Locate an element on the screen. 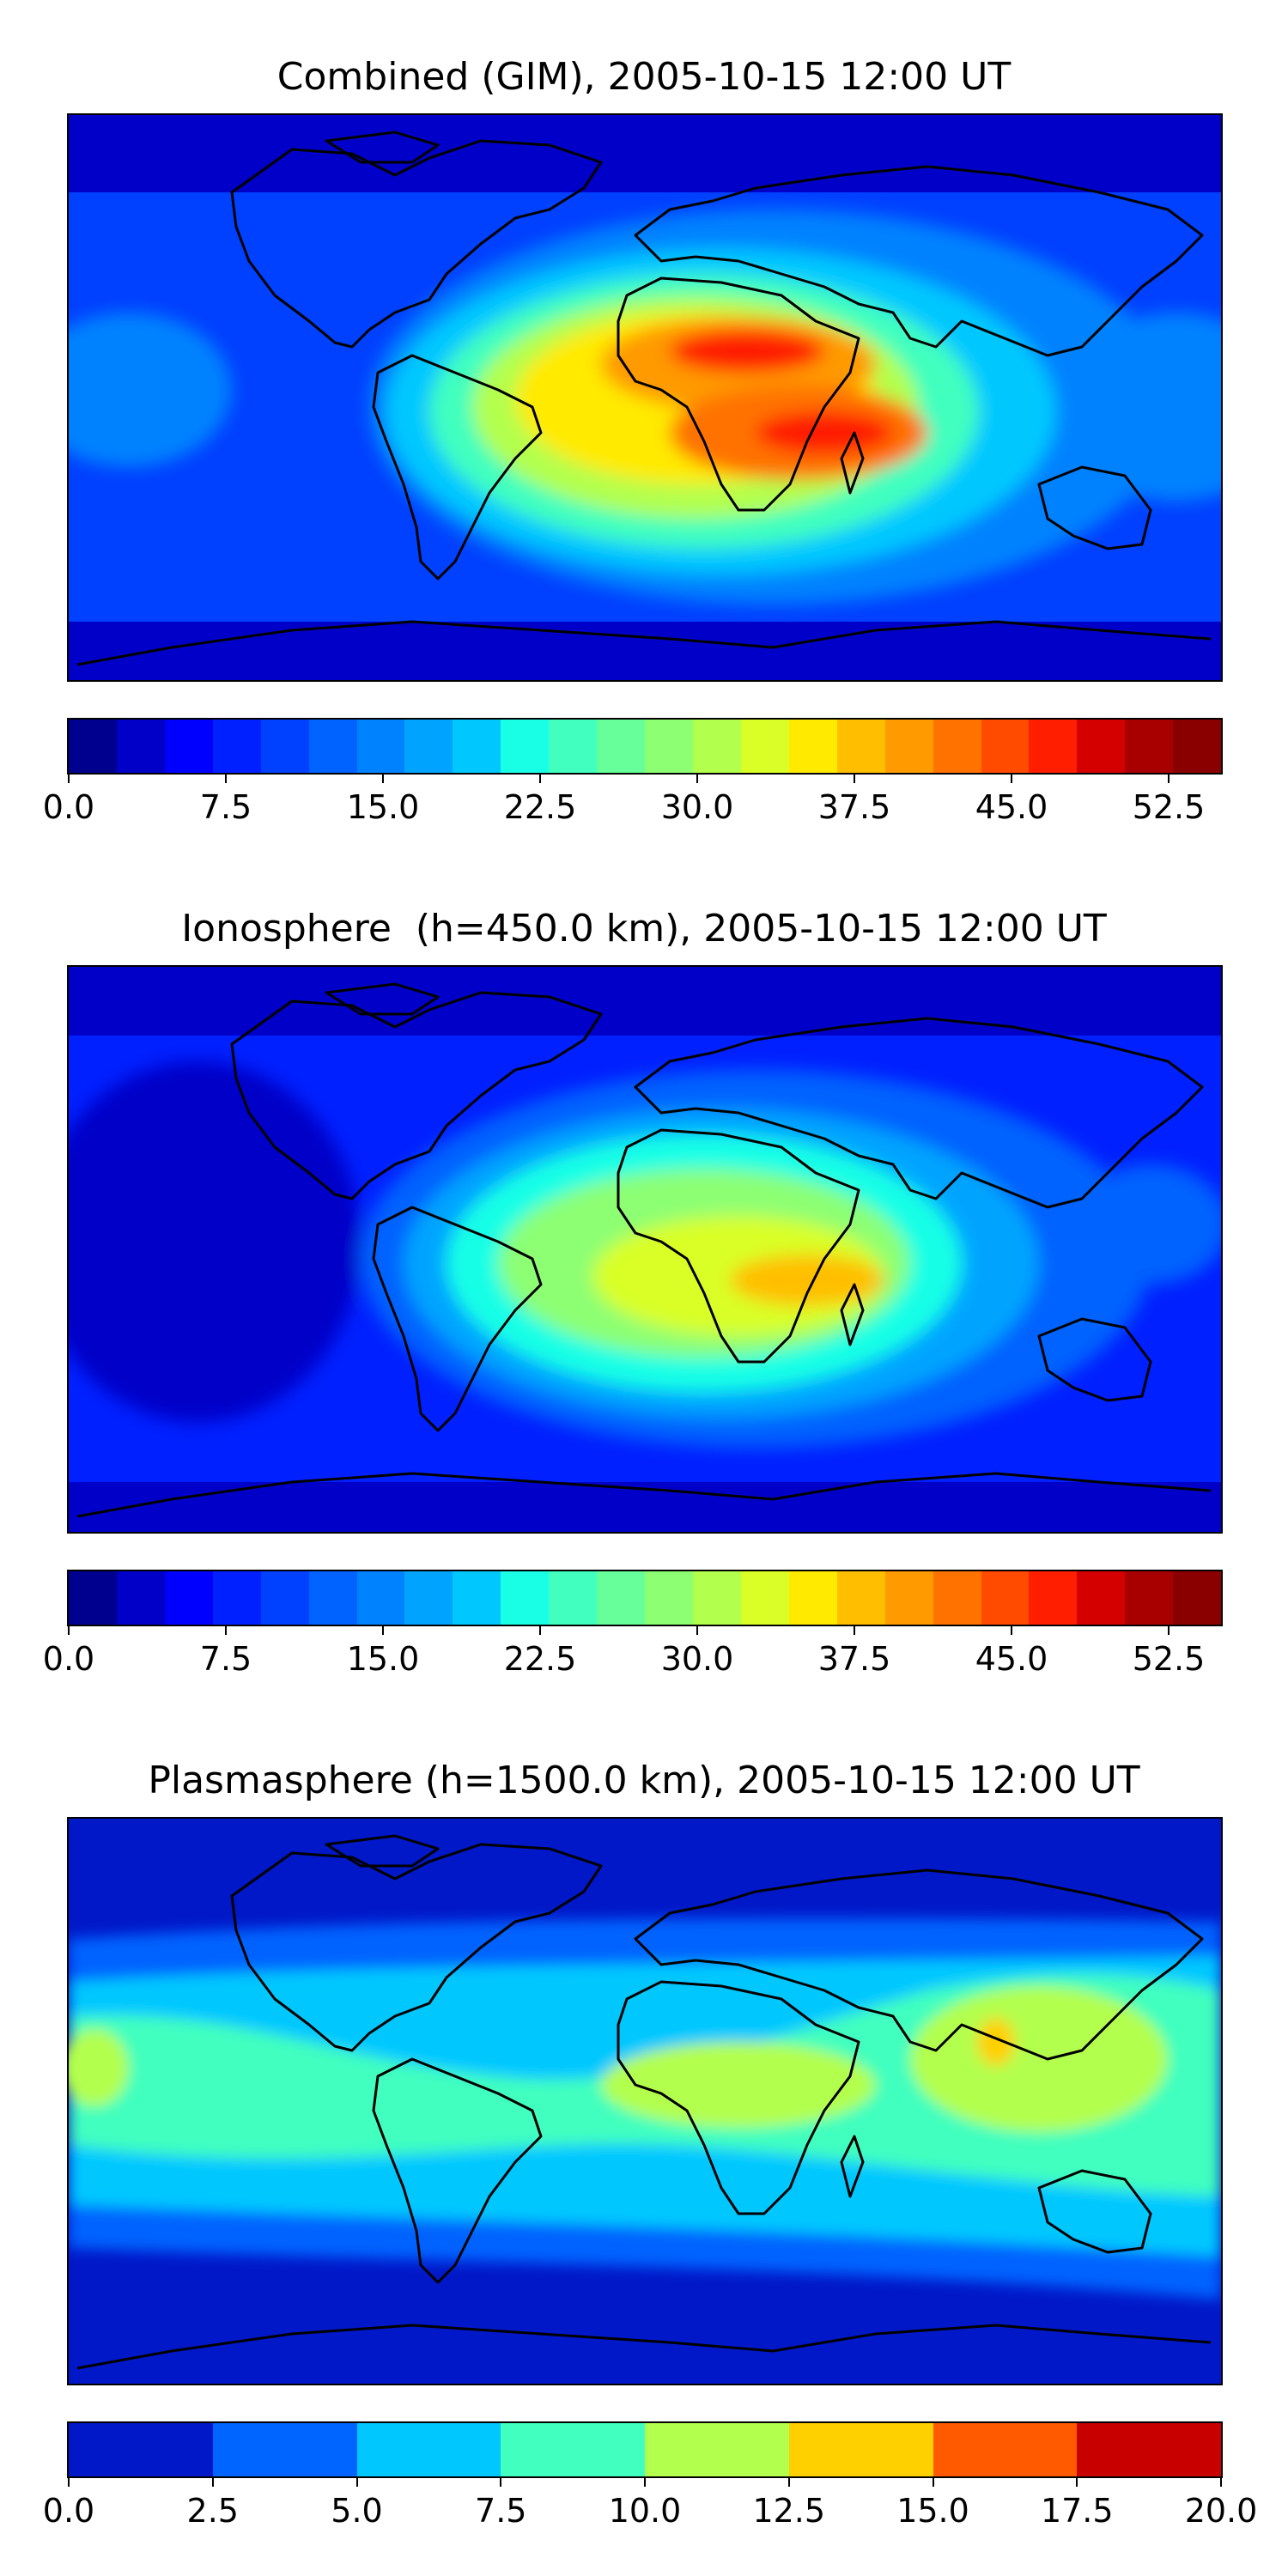 The width and height of the screenshot is (1288, 2576). colorbar-tick-label: 15.0 is located at coordinates (932, 2511).